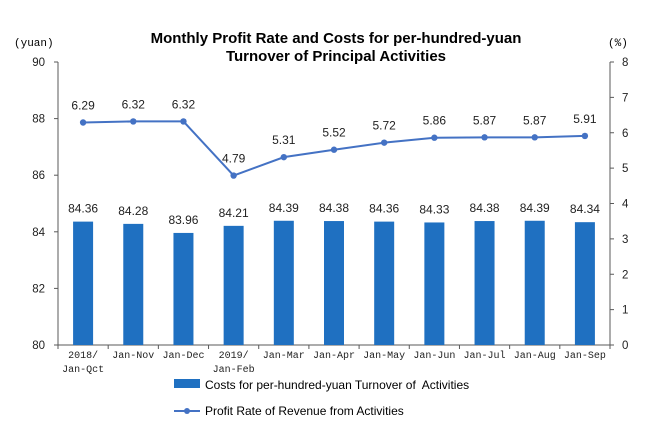 The height and width of the screenshot is (440, 660). What do you see at coordinates (585, 119) in the screenshot?
I see `line-value-label: 5.91` at bounding box center [585, 119].